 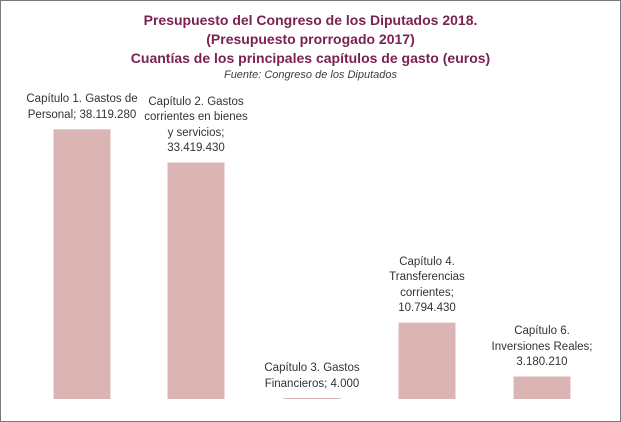 What do you see at coordinates (312, 368) in the screenshot?
I see `data-label-line: Capítulo 3. Gastos` at bounding box center [312, 368].